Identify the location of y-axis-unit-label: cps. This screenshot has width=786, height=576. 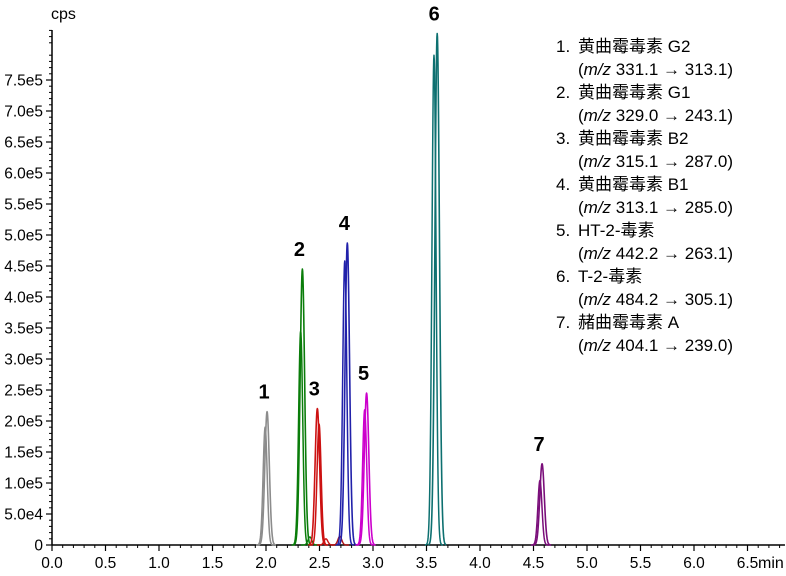
(63, 14).